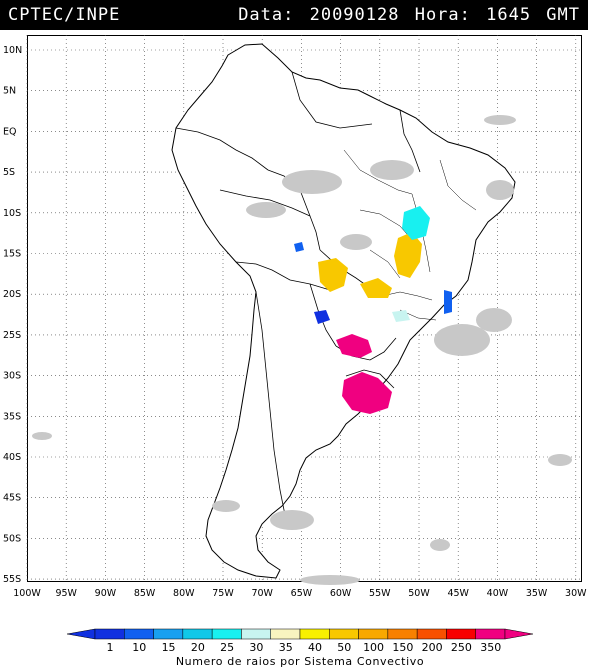 Image resolution: width=600 pixels, height=670 pixels. I want to click on lon-tick-label: 45W, so click(458, 593).